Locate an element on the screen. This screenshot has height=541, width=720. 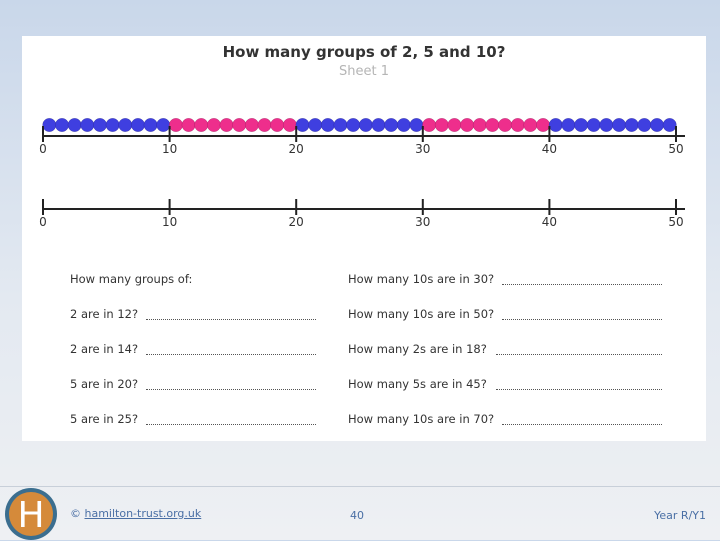
empty-number-line: 0 10 20 30 40 50 is located at coordinates (362, 214).